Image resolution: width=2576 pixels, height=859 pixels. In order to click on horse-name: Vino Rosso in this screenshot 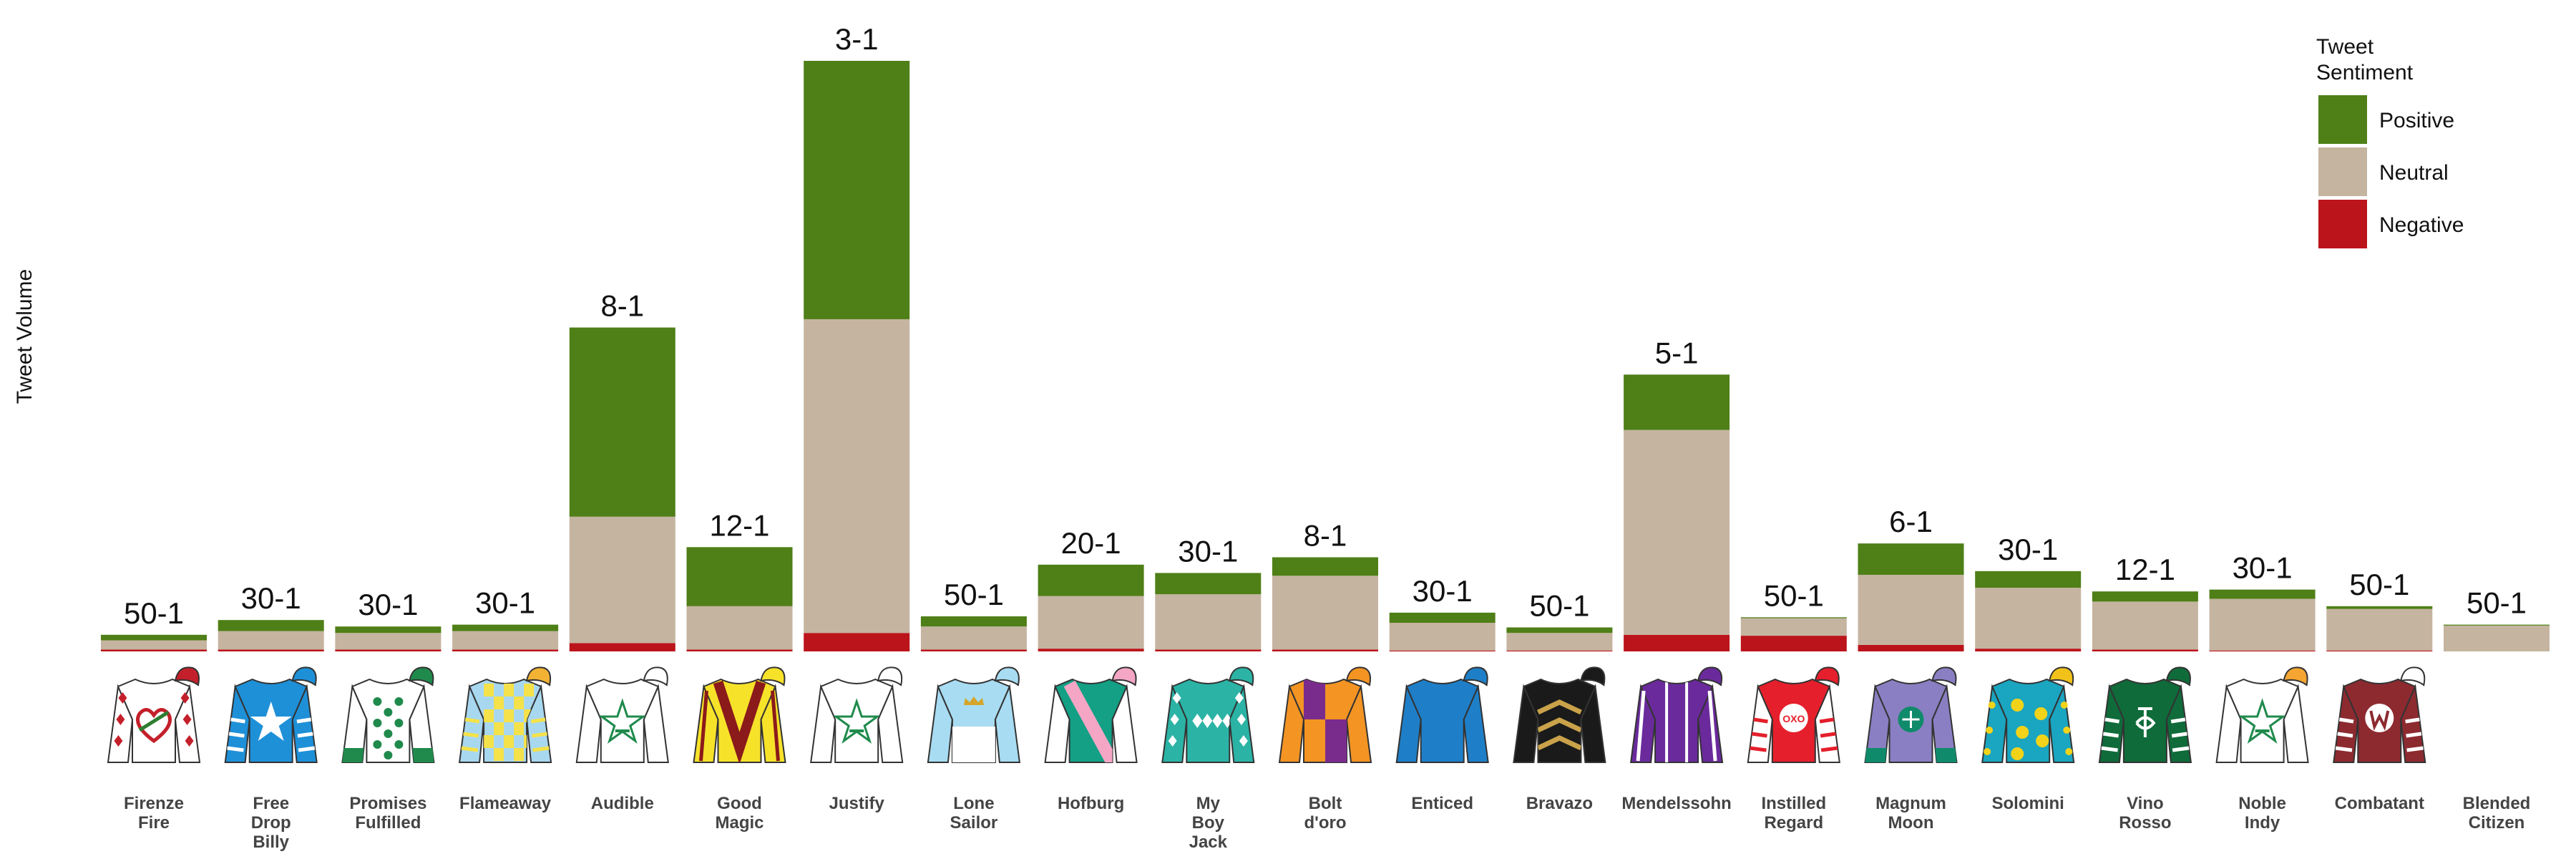, I will do `click(2145, 813)`.